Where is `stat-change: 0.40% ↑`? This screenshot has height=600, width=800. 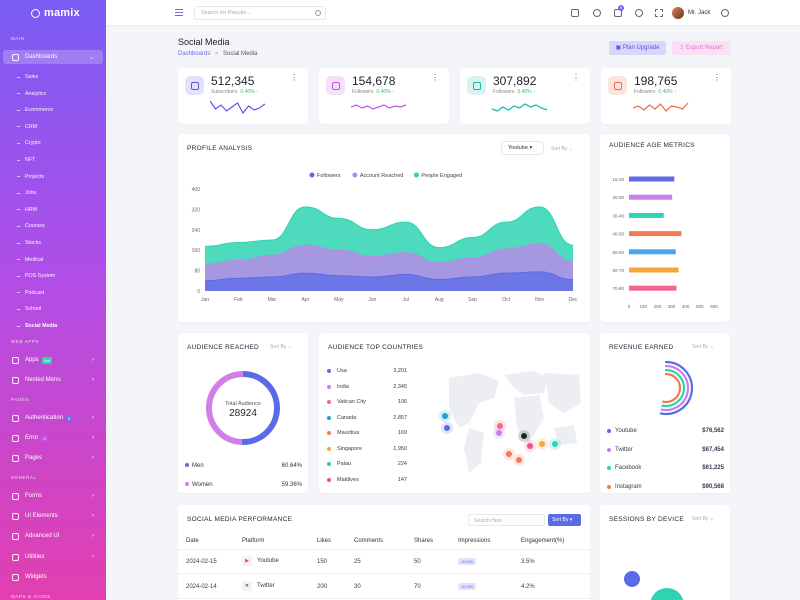 stat-change: 0.40% ↑ is located at coordinates (249, 92).